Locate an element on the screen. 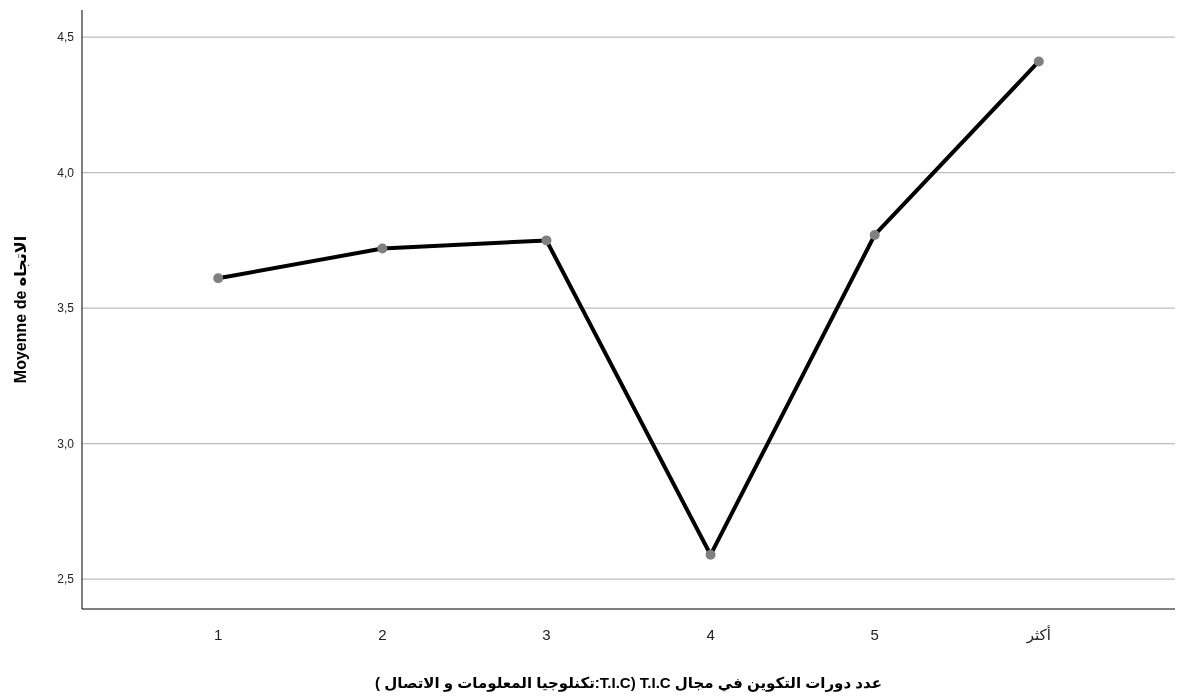 The width and height of the screenshot is (1177, 696). x-tick-label: 5 is located at coordinates (874, 634).